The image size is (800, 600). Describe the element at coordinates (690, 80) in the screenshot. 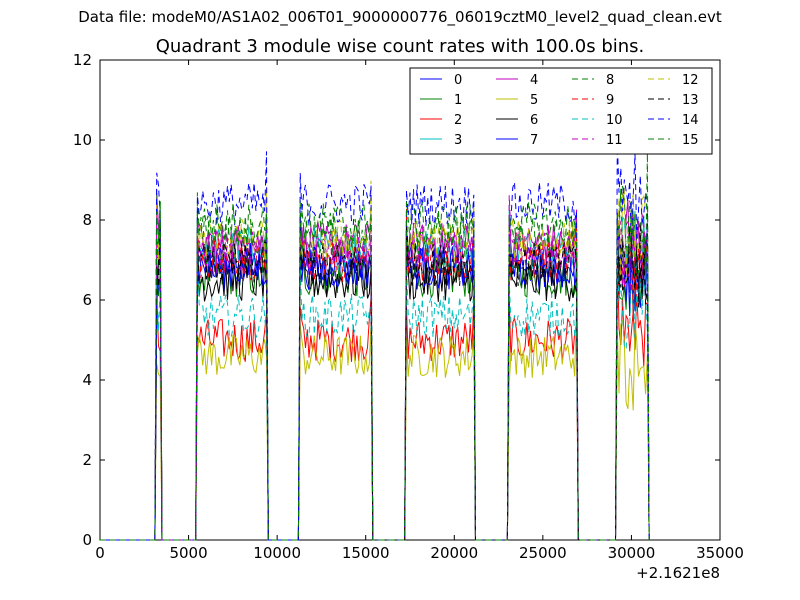

I see `legend-label-12: 12` at that location.